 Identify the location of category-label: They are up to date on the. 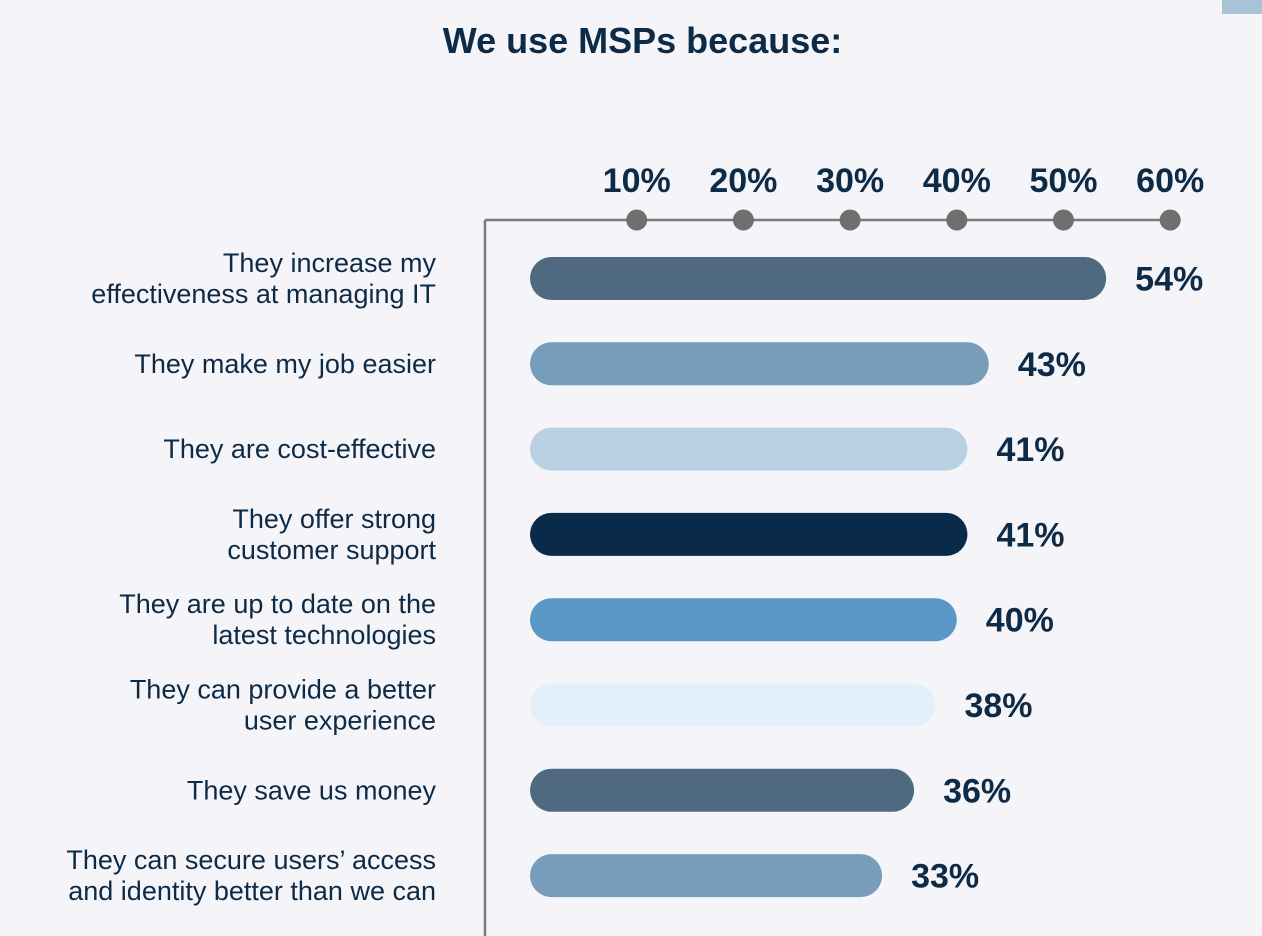
(277, 604).